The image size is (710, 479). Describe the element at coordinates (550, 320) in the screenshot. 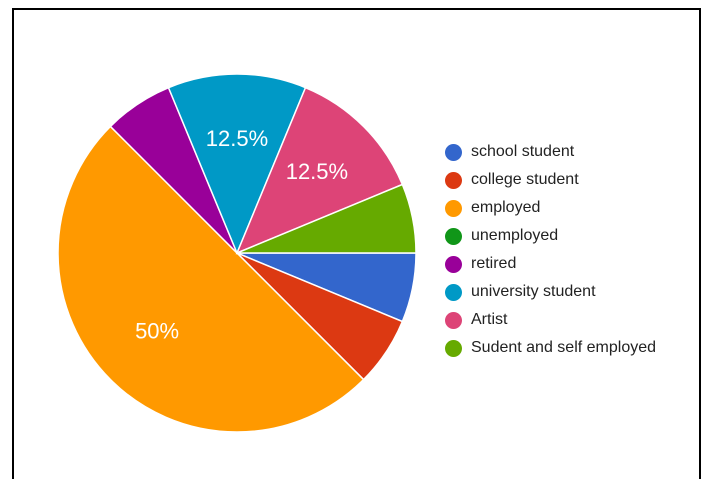

I see `legend-item-artist: Artist` at that location.